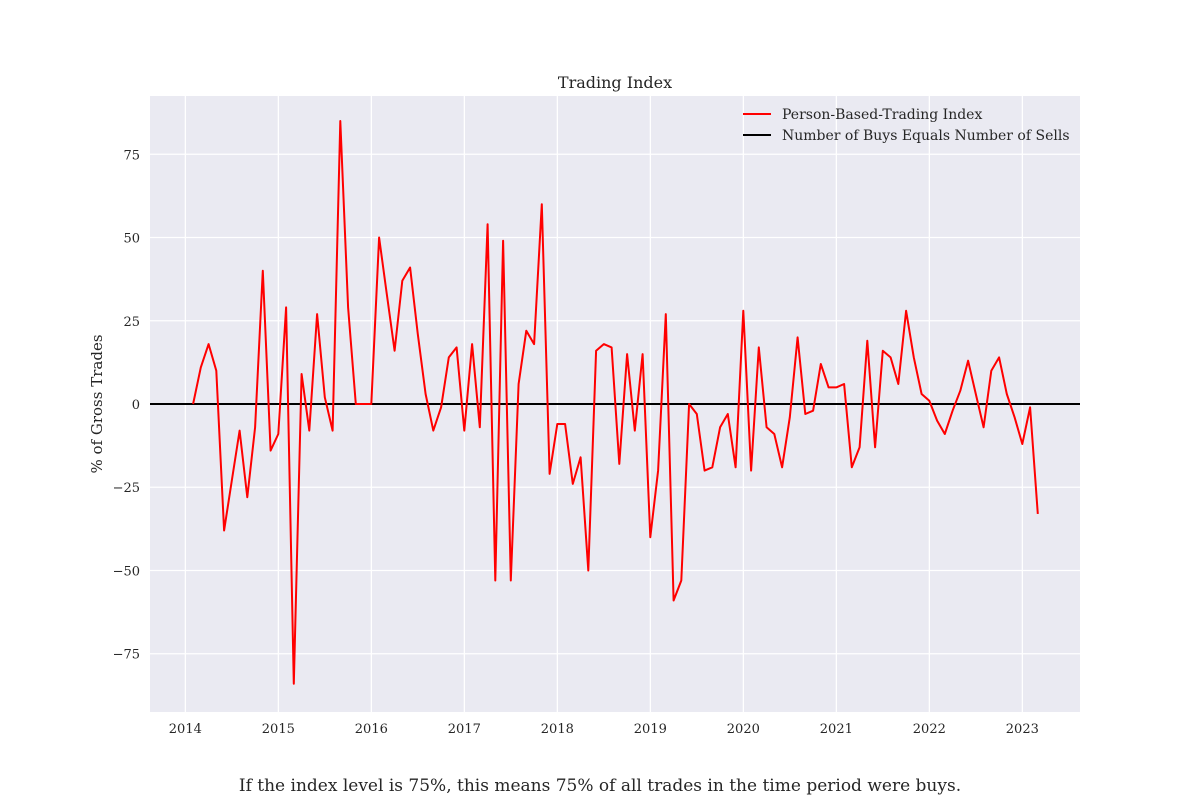 This screenshot has width=1200, height=800. Describe the element at coordinates (278, 729) in the screenshot. I see `x-tick-label: 2015` at that location.